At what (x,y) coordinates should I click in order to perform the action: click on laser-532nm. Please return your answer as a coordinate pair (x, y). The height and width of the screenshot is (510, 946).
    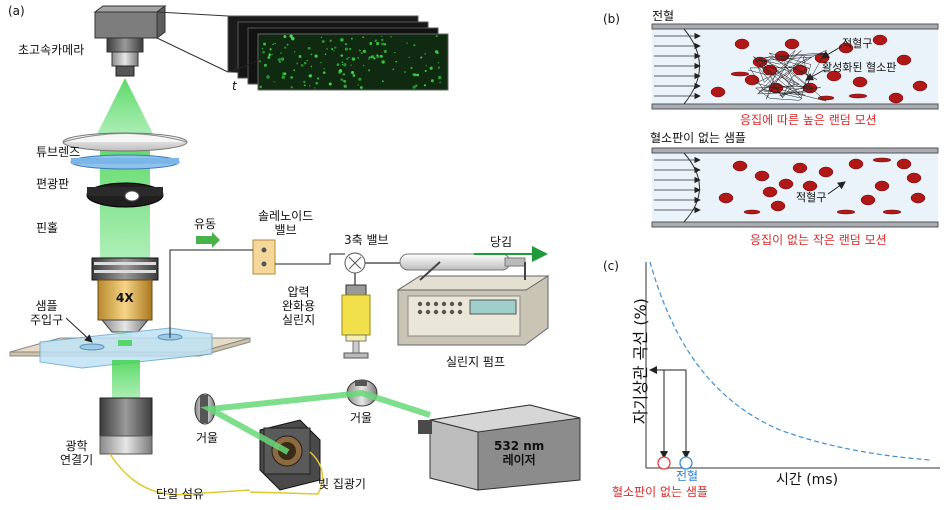
    Looking at the image, I should click on (499, 447).